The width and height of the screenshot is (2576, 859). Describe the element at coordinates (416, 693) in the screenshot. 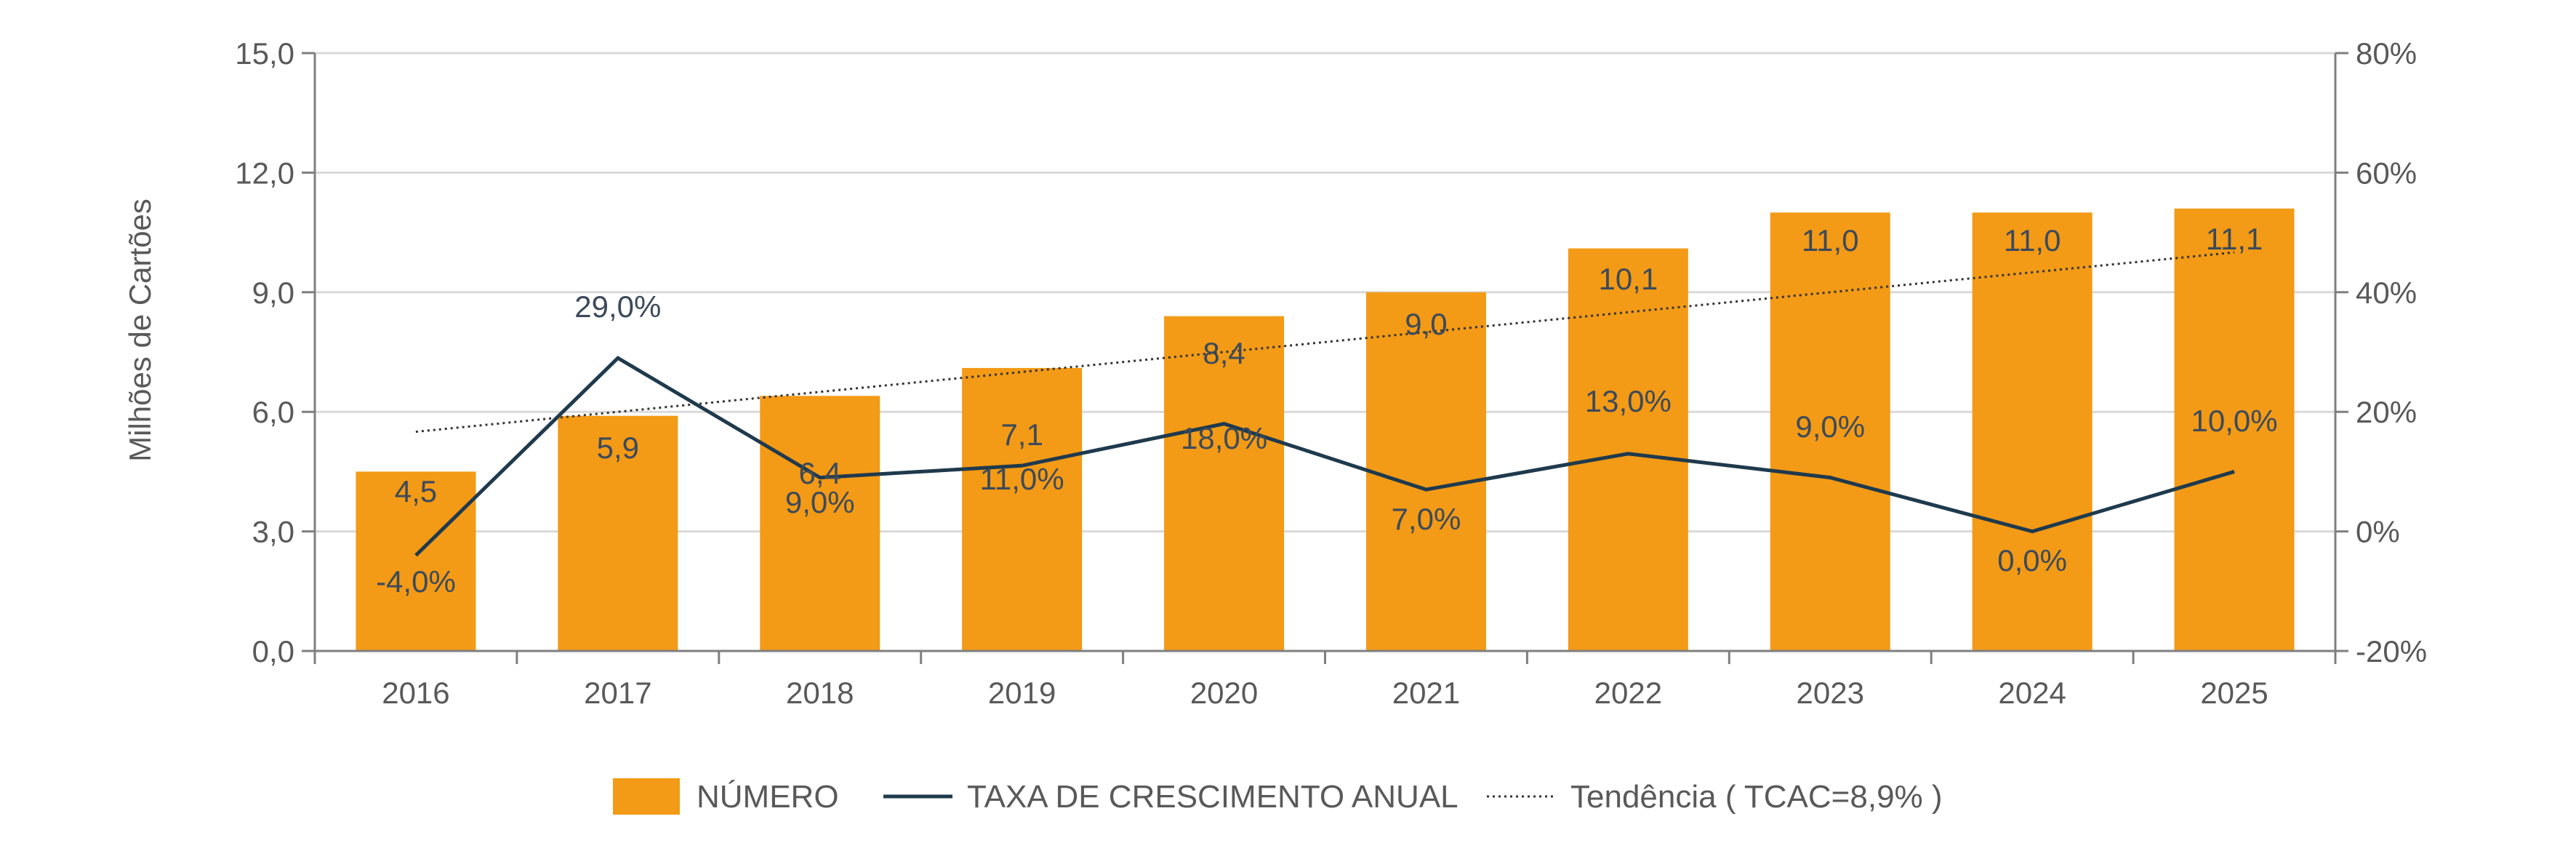

I see `x-tick-label: 2016` at that location.